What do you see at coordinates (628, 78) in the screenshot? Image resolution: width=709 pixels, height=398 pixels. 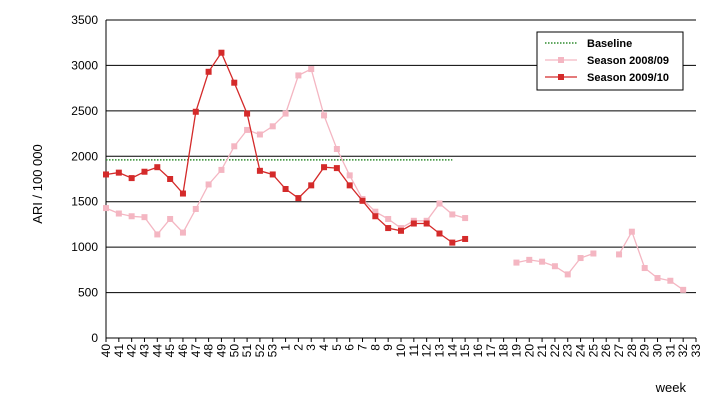 I see `legend-label-season-2009-10: Season 2009/10` at bounding box center [628, 78].